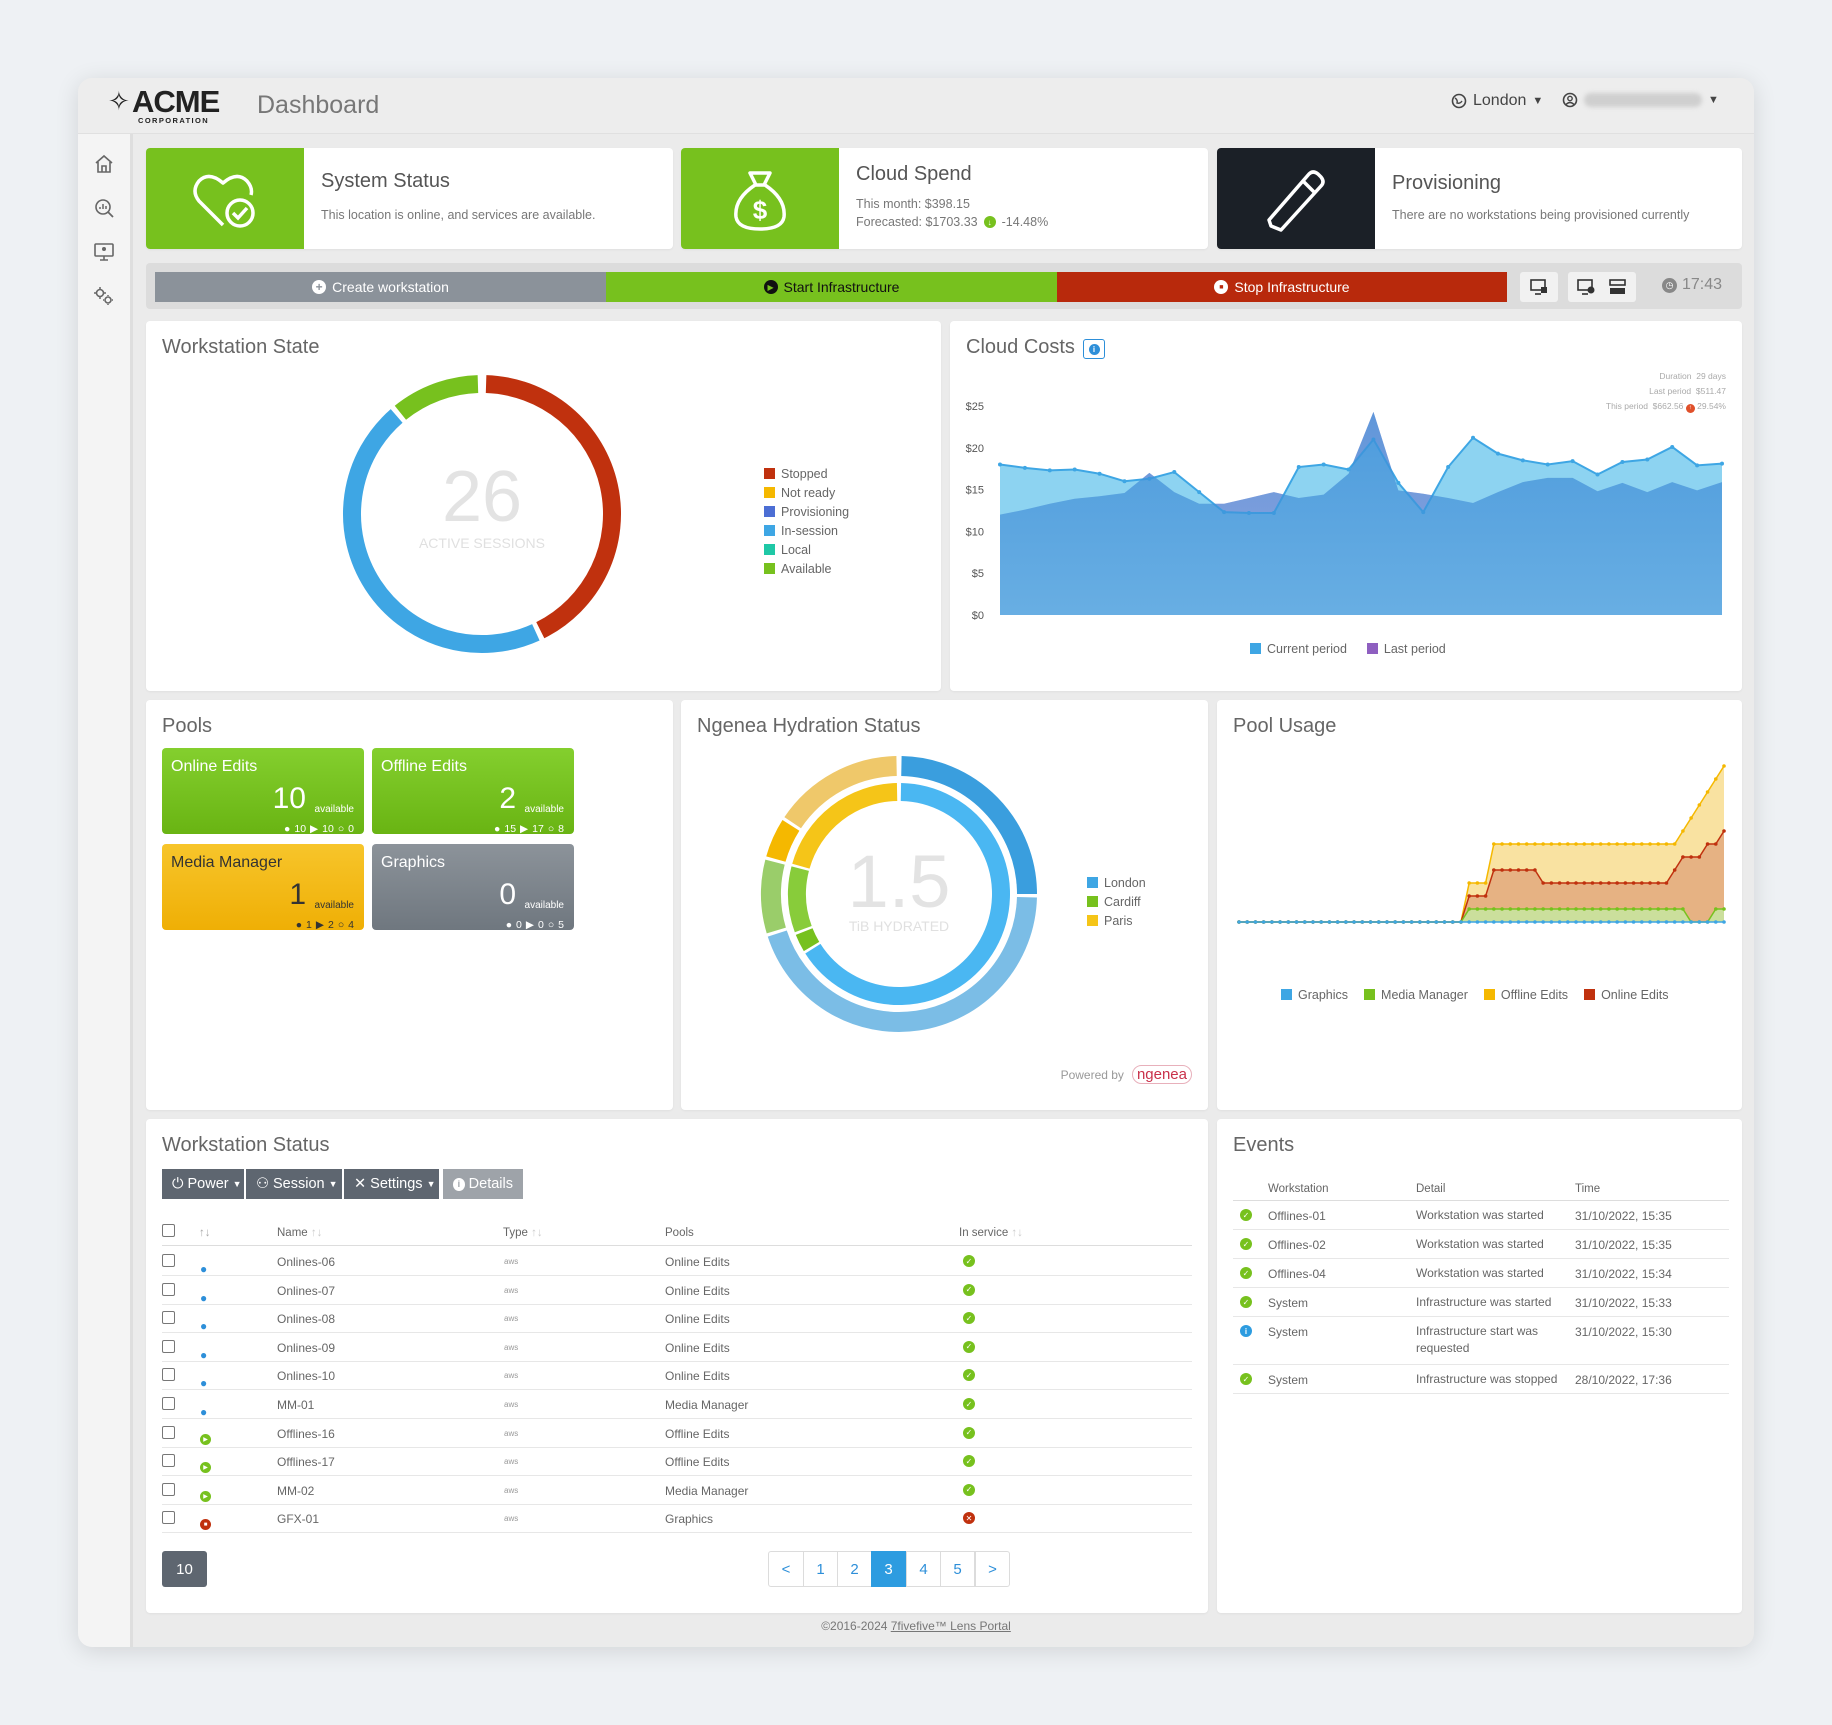 The image size is (1832, 1725). I want to click on sort-icon: ↑↓, so click(205, 1233).